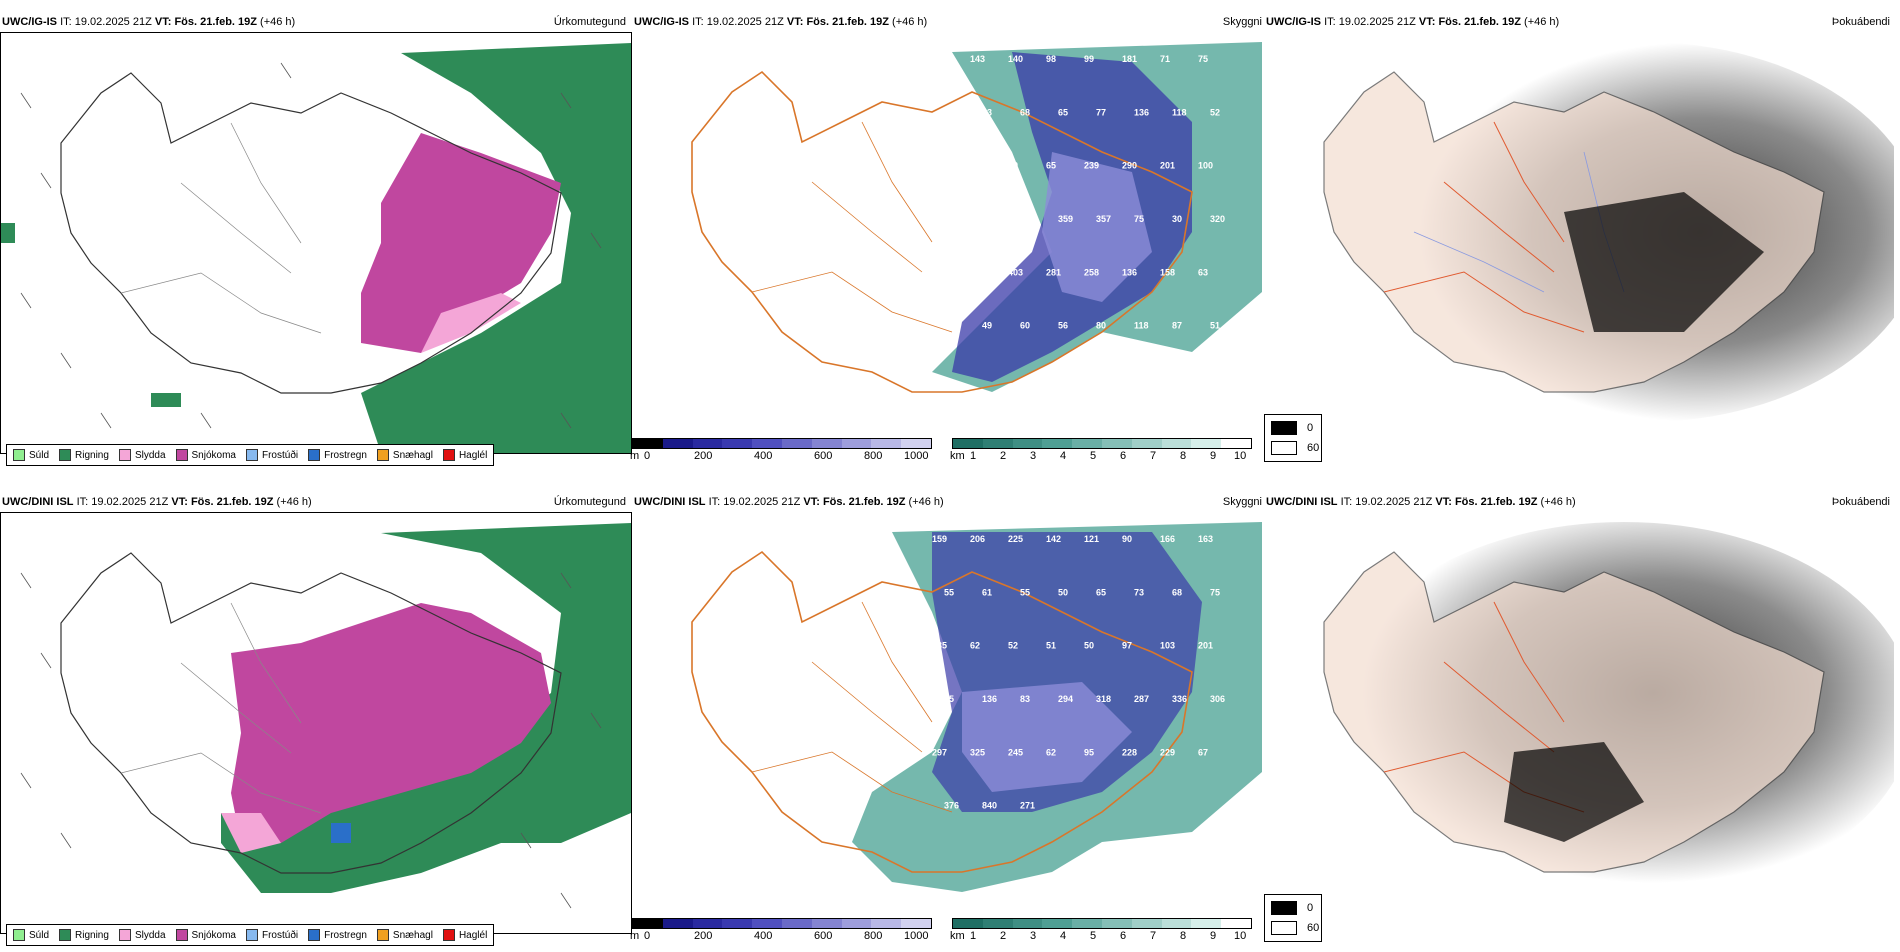  Describe the element at coordinates (989, 806) in the screenshot. I see `cloud-base-label: 840` at that location.